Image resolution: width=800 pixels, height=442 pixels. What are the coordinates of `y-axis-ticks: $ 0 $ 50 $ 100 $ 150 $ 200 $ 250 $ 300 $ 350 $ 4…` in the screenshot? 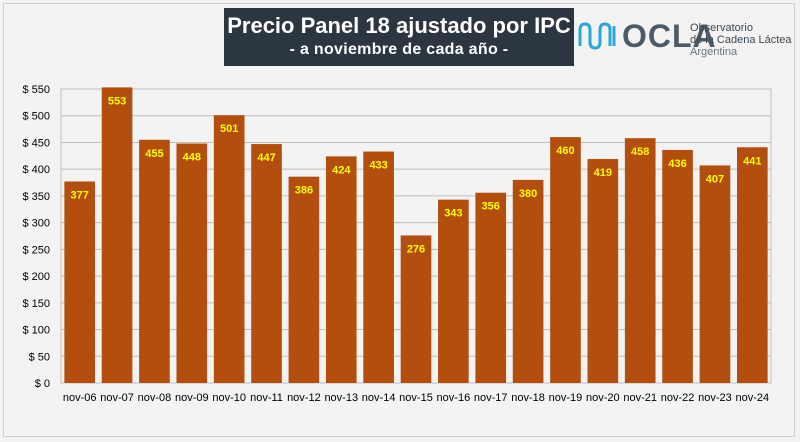 It's located at (36, 237).